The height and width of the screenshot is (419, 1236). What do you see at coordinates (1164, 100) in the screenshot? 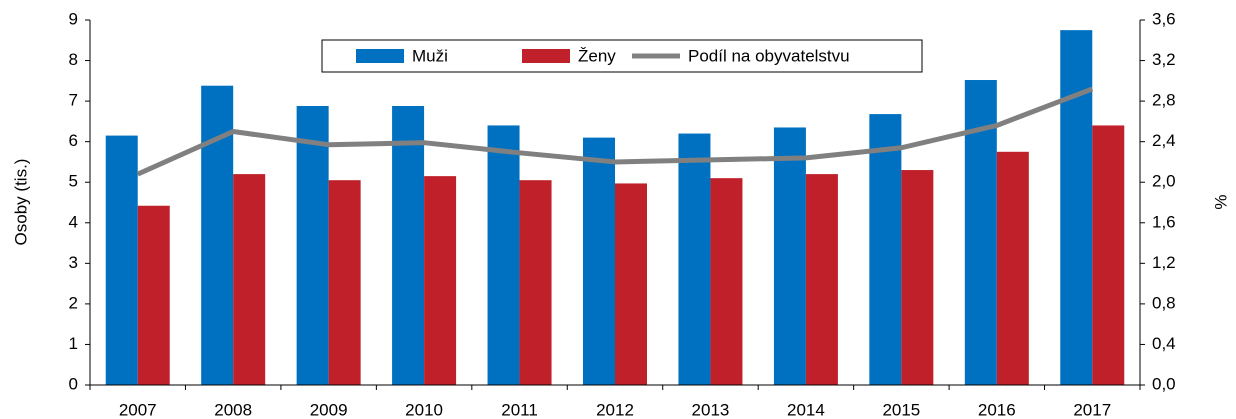
I see `y2-tick-label: 2,8` at bounding box center [1164, 100].